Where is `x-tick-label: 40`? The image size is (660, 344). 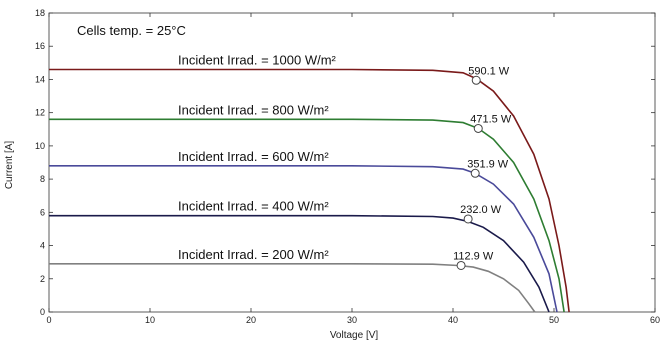
x-tick-label: 40 is located at coordinates (453, 320).